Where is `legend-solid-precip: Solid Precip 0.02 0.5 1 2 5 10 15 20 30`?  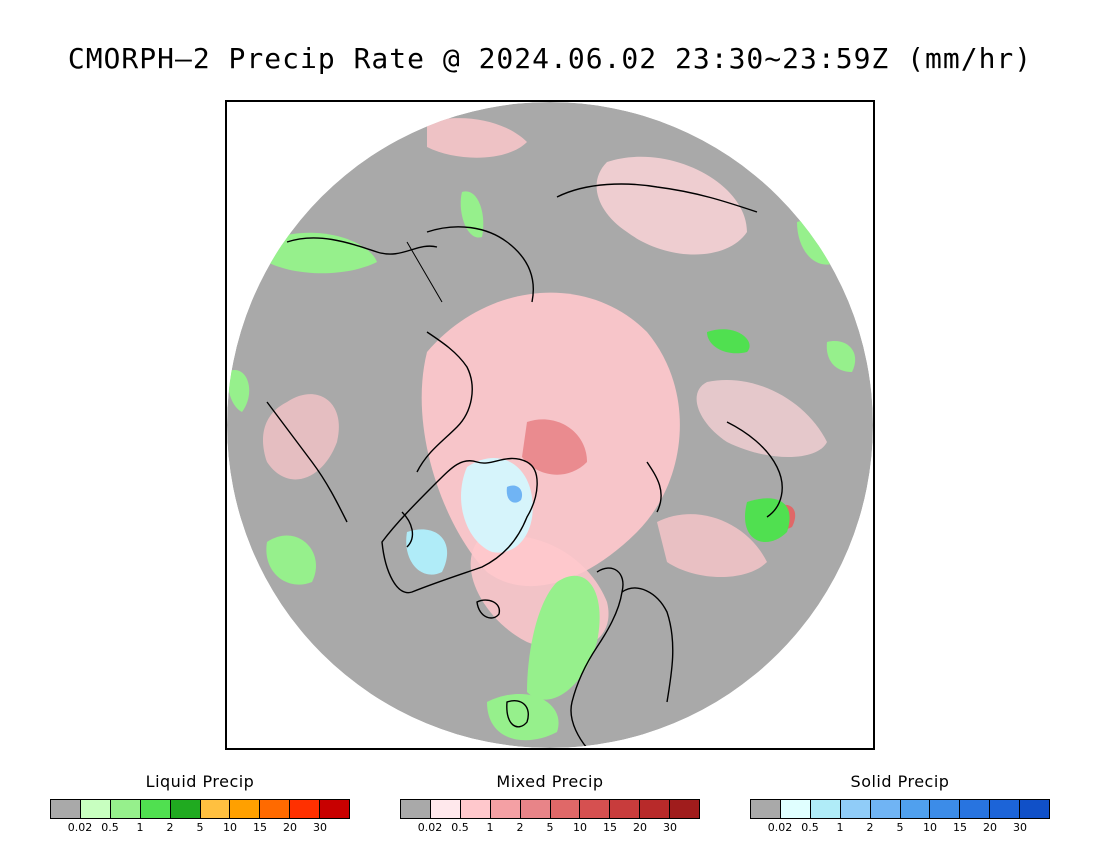
legend-solid-precip: Solid Precip 0.02 0.5 1 2 5 10 15 20 30 is located at coordinates (900, 803).